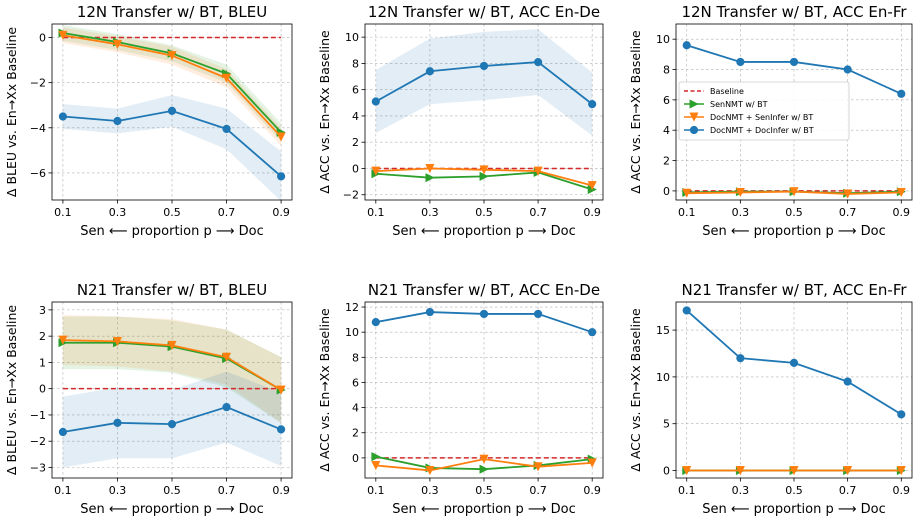 The image size is (922, 520). I want to click on y-tick-label: −1, so click(38, 415).